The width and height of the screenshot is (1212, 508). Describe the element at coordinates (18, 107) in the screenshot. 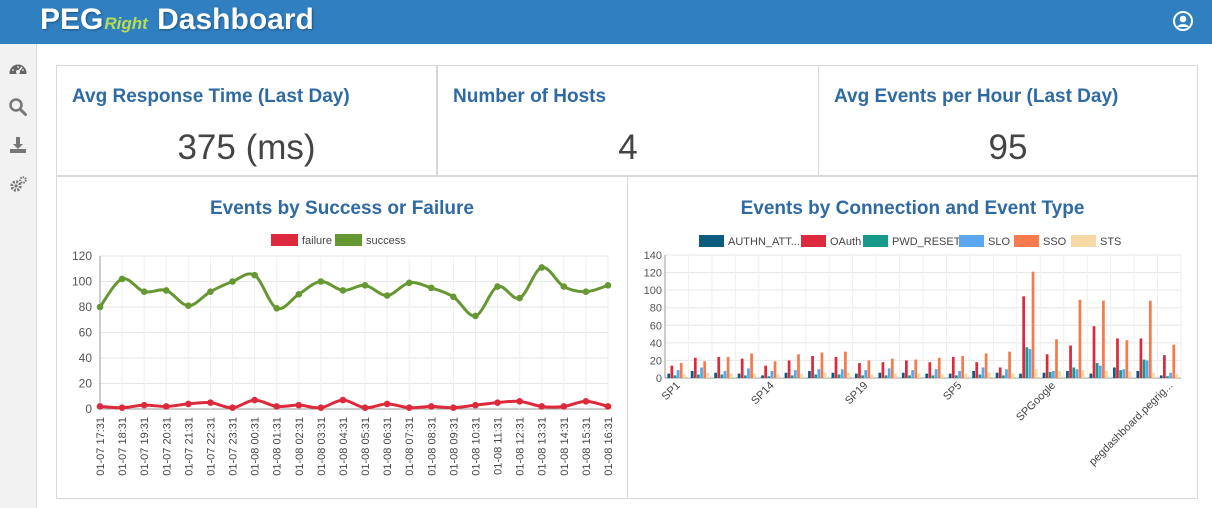

I see `search-icon` at that location.